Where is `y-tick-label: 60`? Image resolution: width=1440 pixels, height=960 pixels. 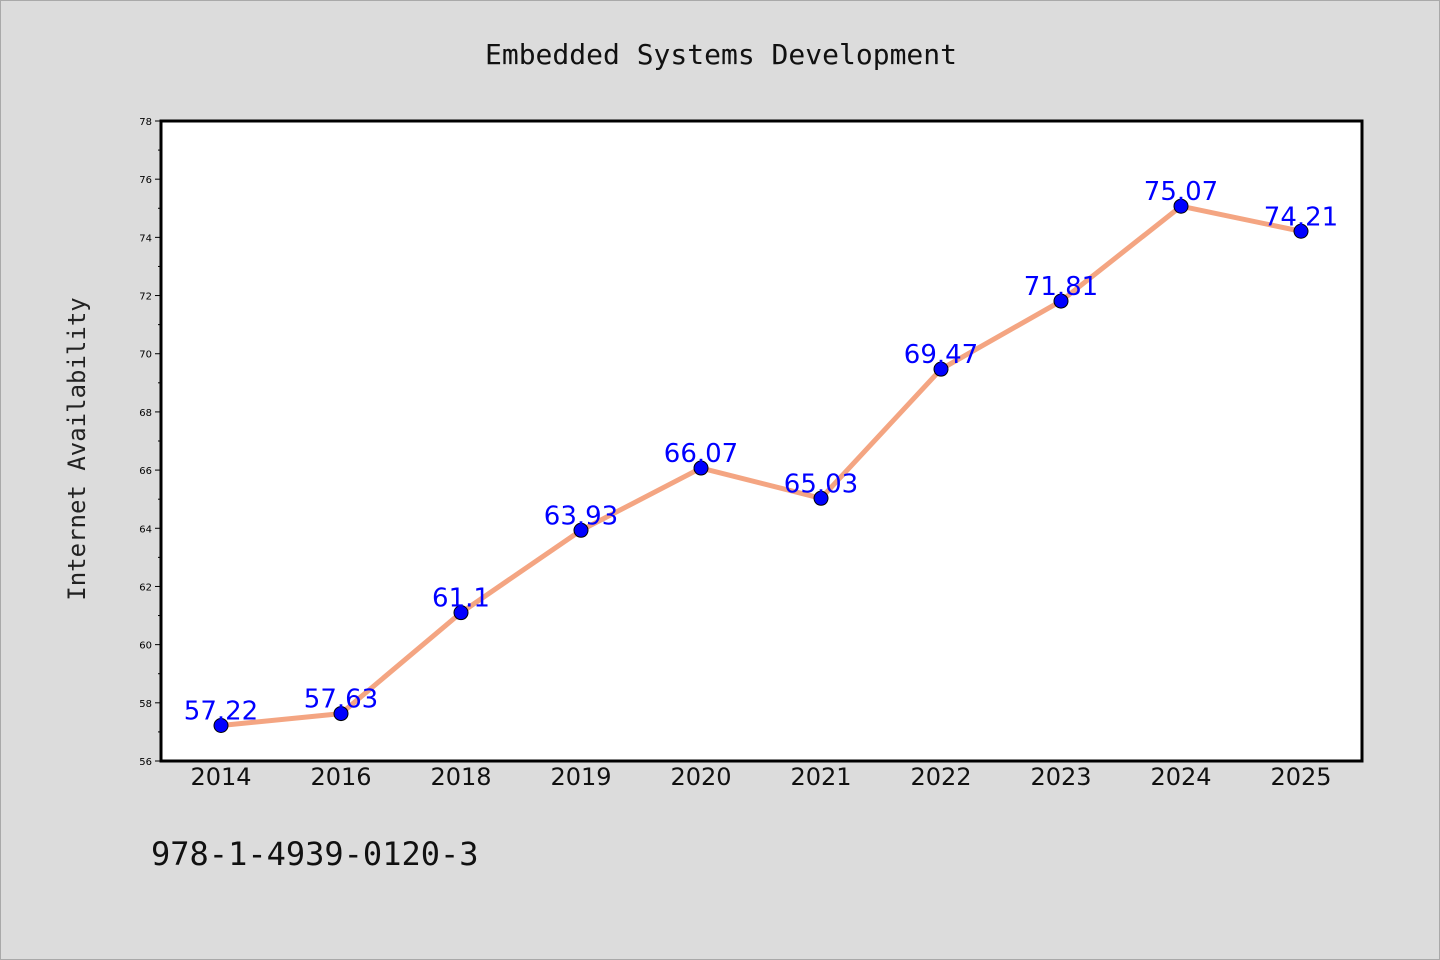
y-tick-label: 60 is located at coordinates (145, 646).